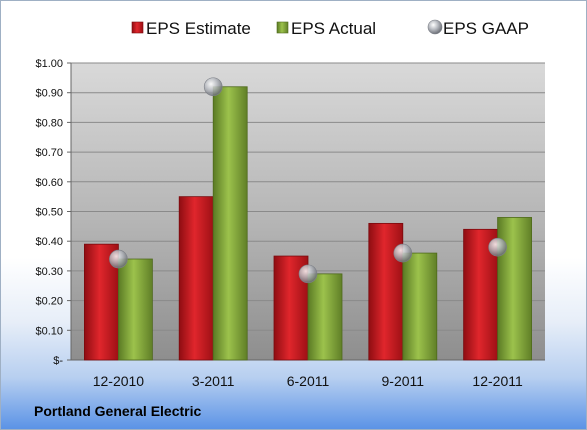 The width and height of the screenshot is (587, 430). What do you see at coordinates (49, 123) in the screenshot?
I see `y-tick-label: $0.80` at bounding box center [49, 123].